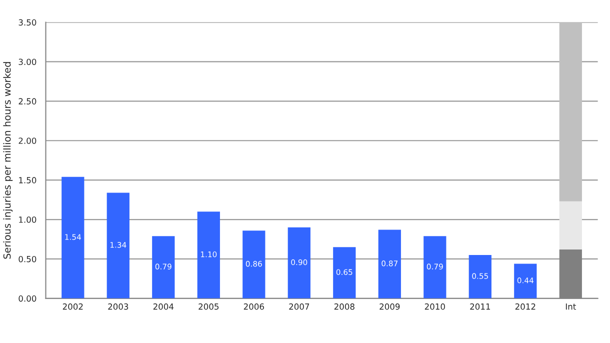 This screenshot has width=610, height=343. Describe the element at coordinates (344, 306) in the screenshot. I see `x-tick-label: 2008` at that location.